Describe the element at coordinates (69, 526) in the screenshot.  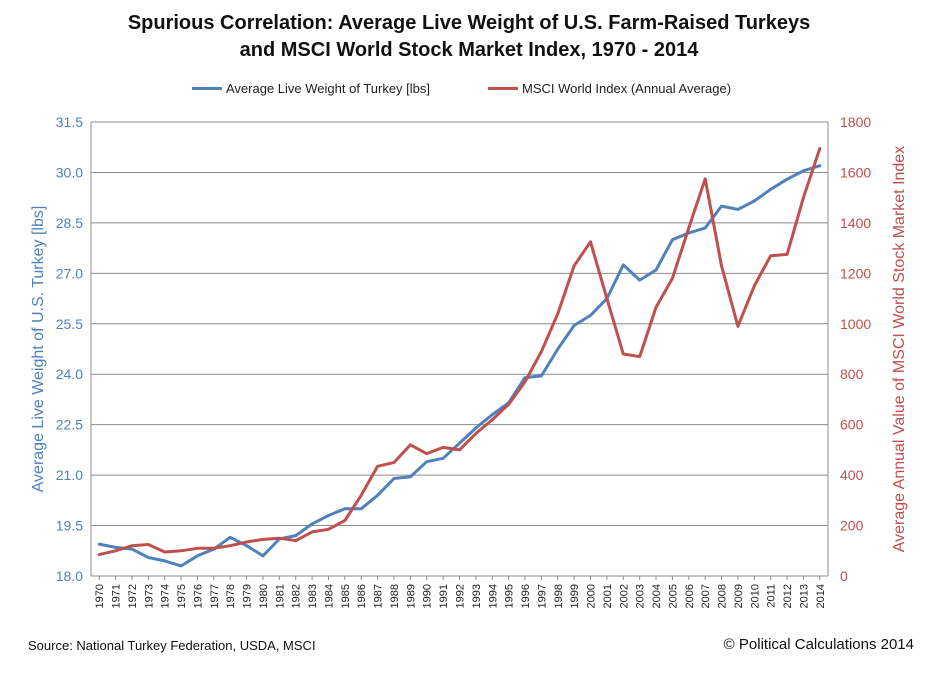
I see `y-left-tick-label: 19.5` at that location.